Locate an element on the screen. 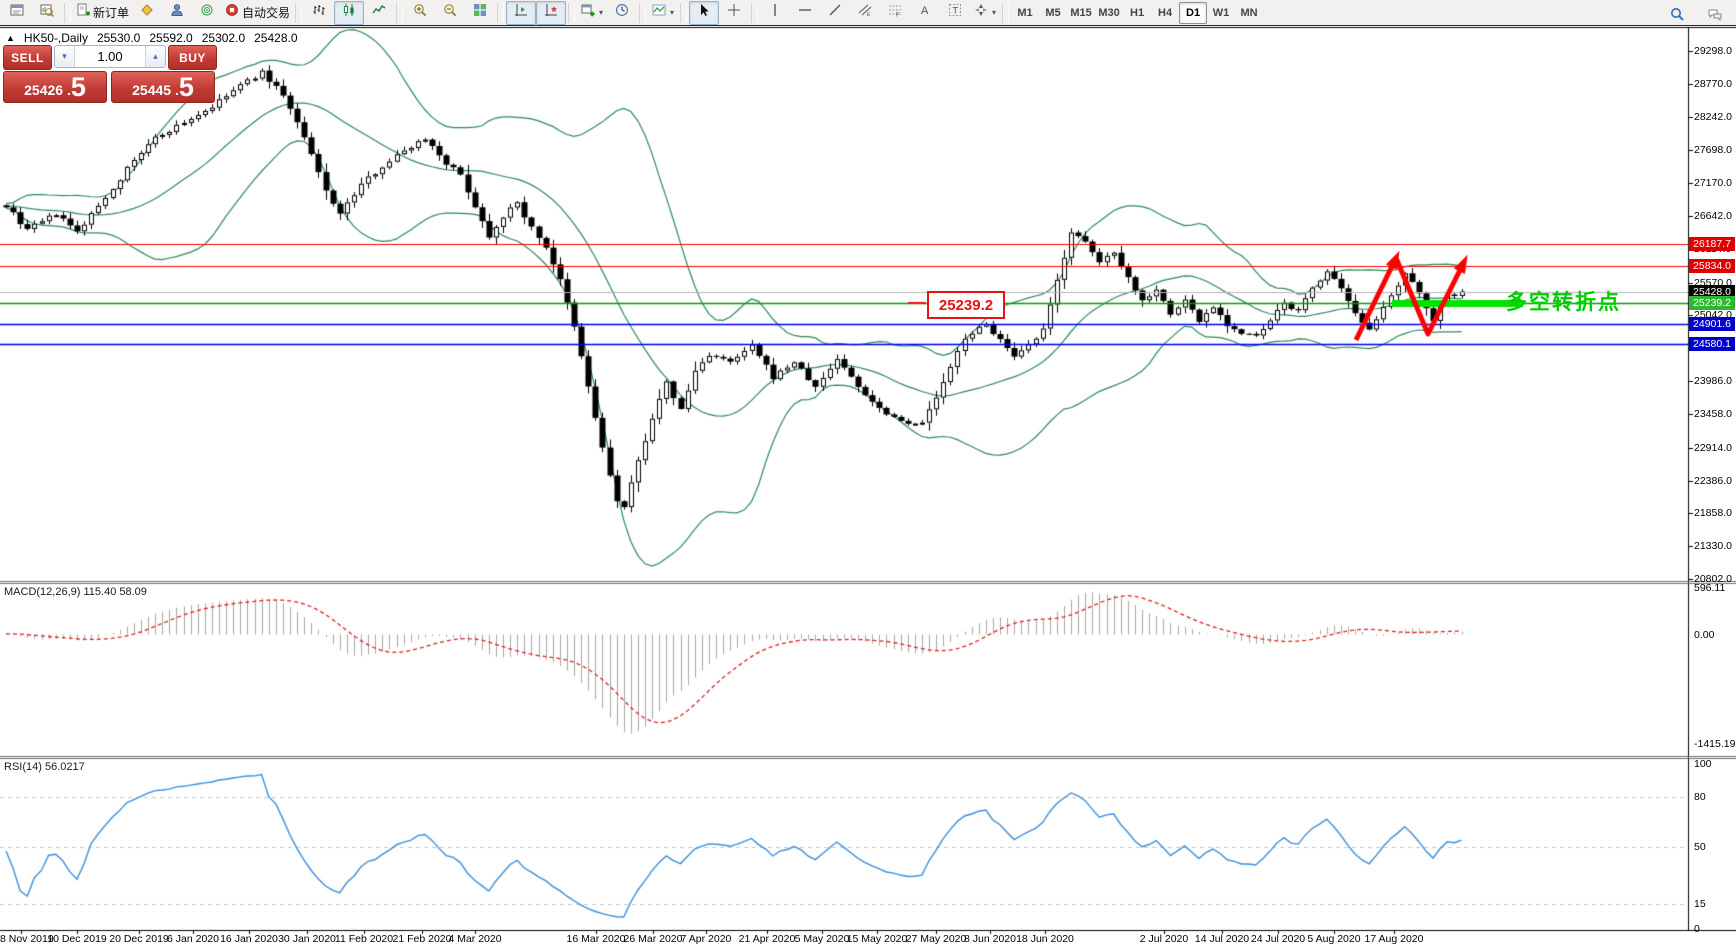  tiles-icon is located at coordinates (480, 12).